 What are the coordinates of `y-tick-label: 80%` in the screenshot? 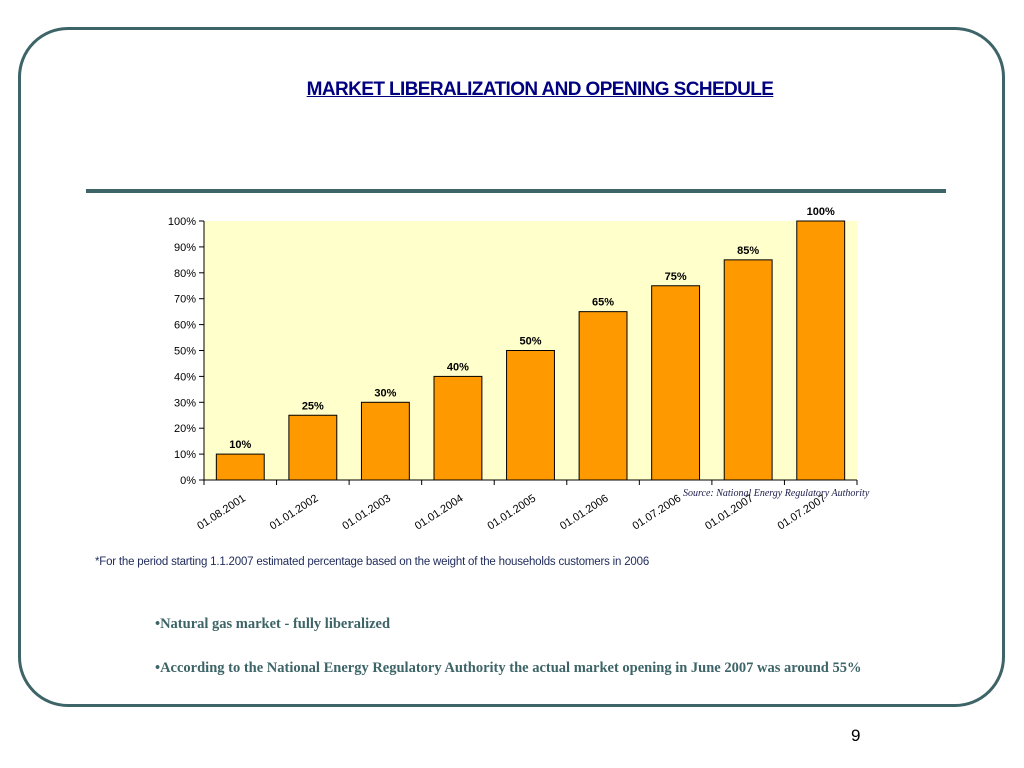 It's located at (185, 274).